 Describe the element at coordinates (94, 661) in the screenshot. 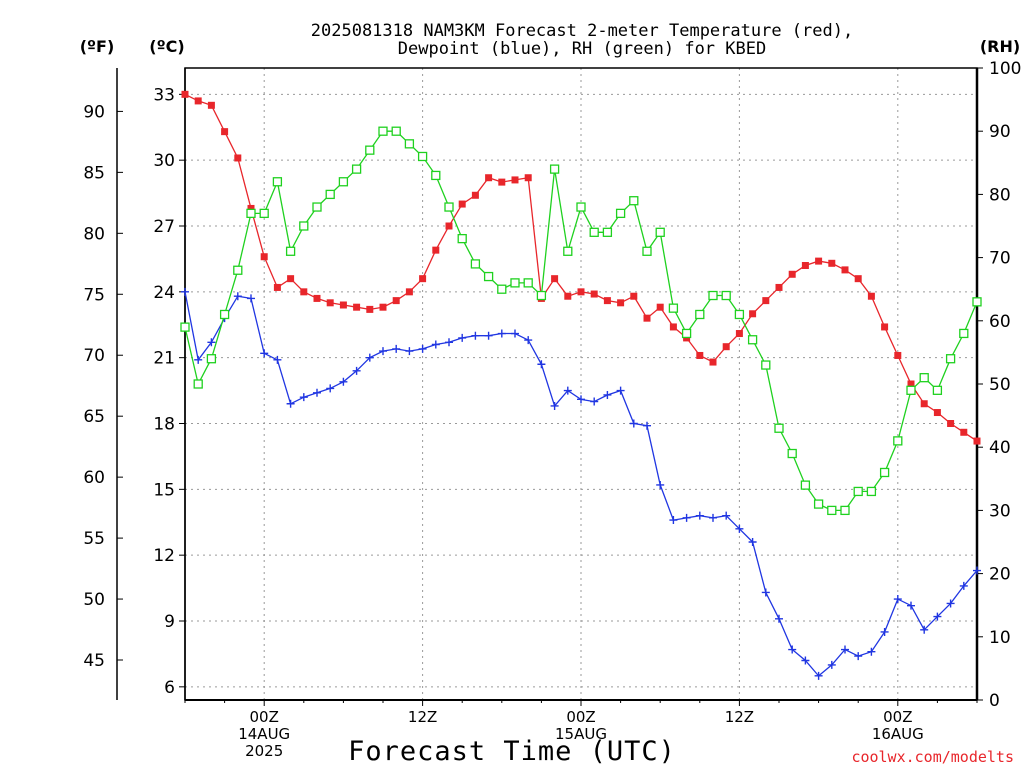

I see `fahrenheit-tick-label: 45` at that location.